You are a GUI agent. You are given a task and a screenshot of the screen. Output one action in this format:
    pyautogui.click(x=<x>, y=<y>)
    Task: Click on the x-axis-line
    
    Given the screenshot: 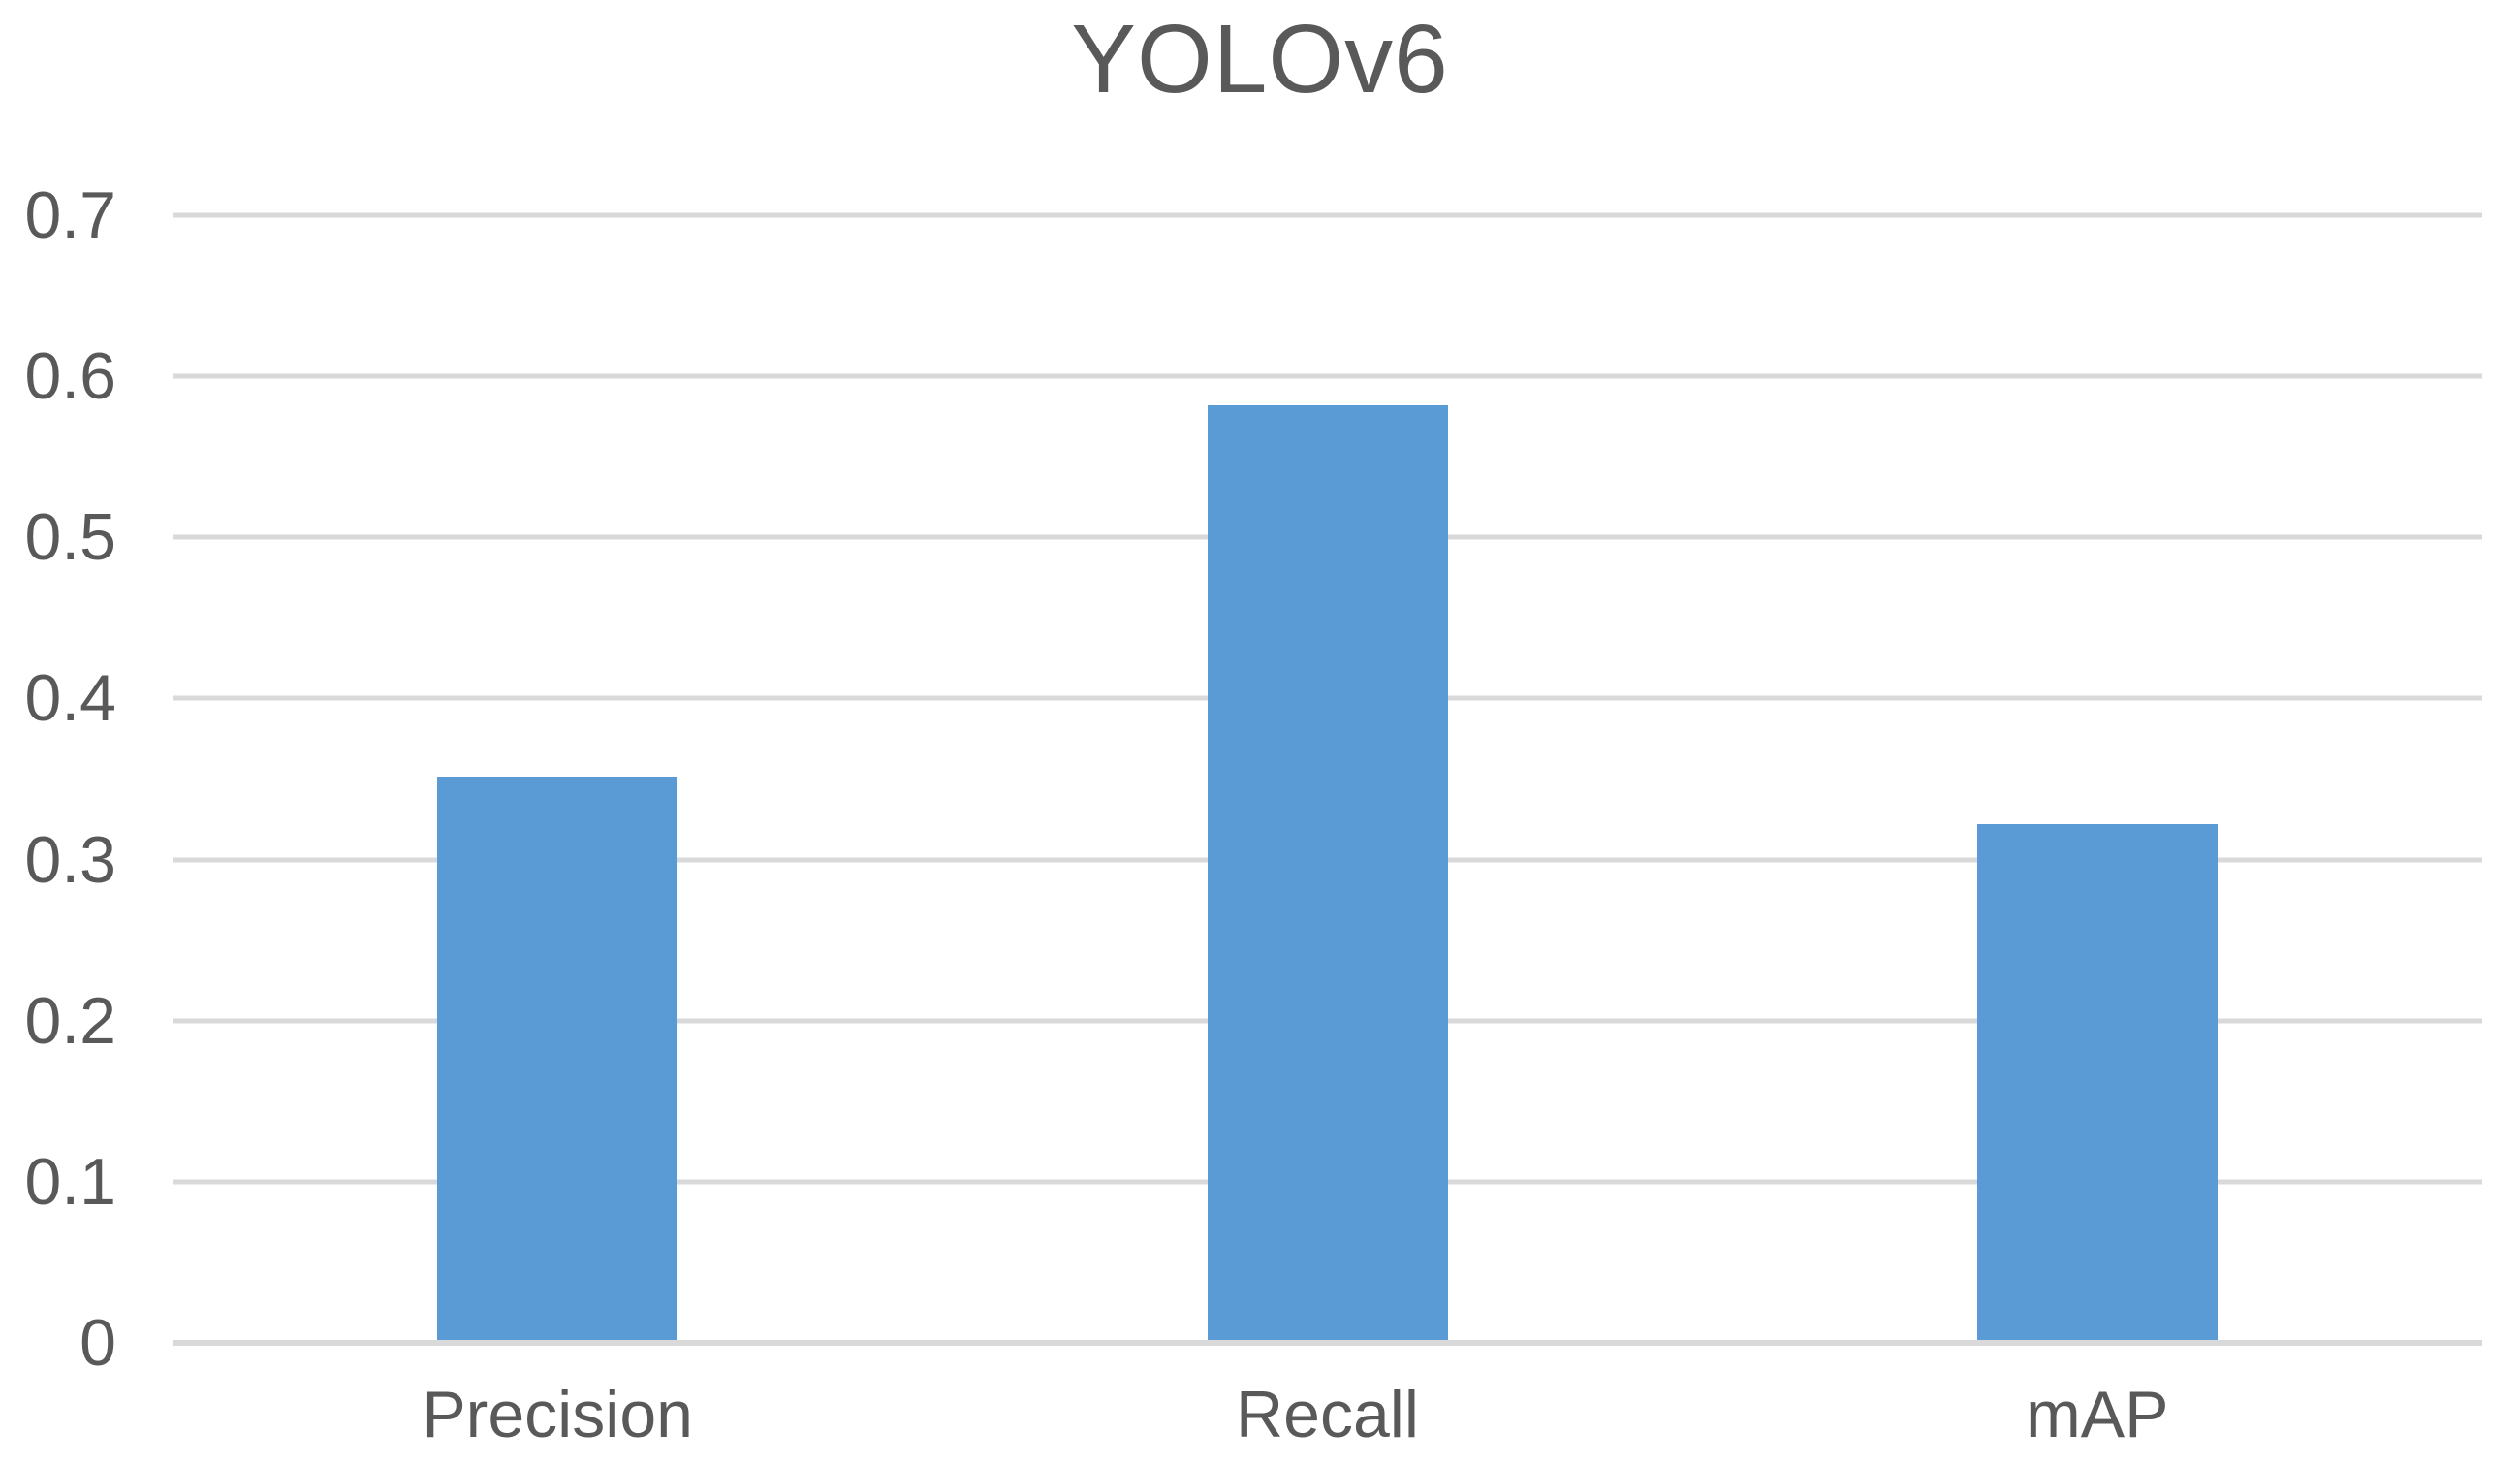 What is the action you would take?
    pyautogui.click(x=1328, y=1343)
    